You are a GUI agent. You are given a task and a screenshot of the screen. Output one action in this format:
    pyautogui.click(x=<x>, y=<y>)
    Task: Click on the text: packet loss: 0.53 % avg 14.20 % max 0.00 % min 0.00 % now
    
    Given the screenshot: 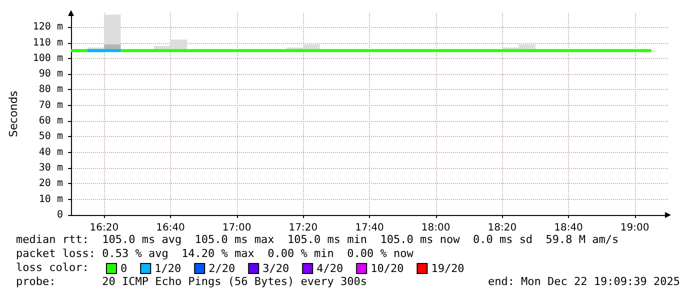 What is the action you would take?
    pyautogui.click(x=215, y=253)
    